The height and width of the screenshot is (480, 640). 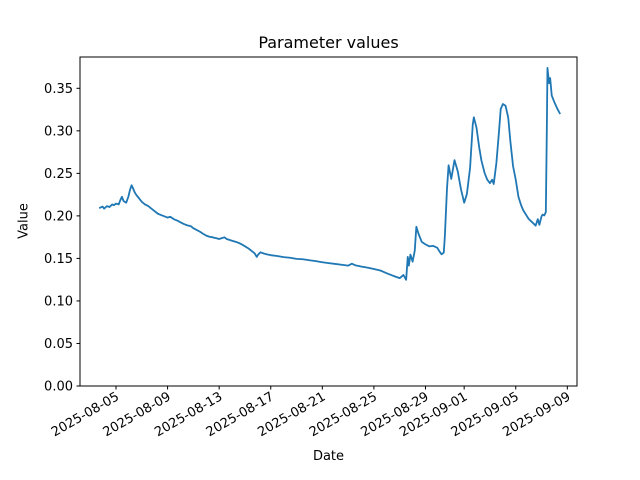 What do you see at coordinates (58, 301) in the screenshot?
I see `y-tick-label: 0.10` at bounding box center [58, 301].